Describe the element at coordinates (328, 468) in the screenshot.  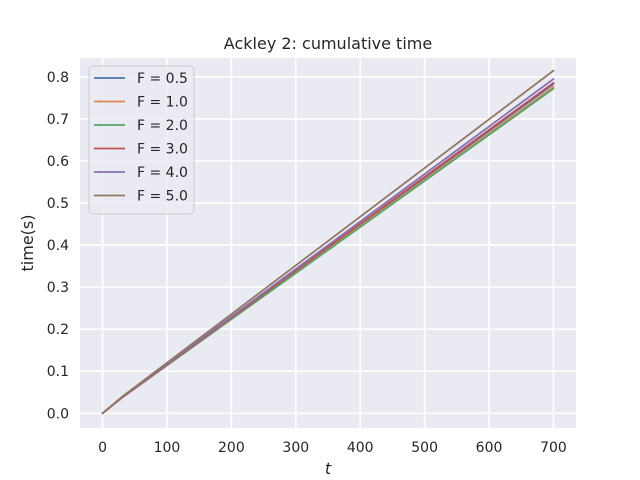
I see `x-axis-label: t` at that location.